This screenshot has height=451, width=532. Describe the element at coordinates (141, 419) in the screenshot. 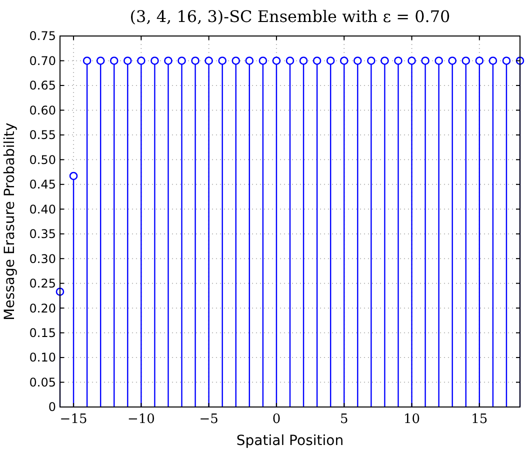

I see `x-tick-label: −10` at that location.